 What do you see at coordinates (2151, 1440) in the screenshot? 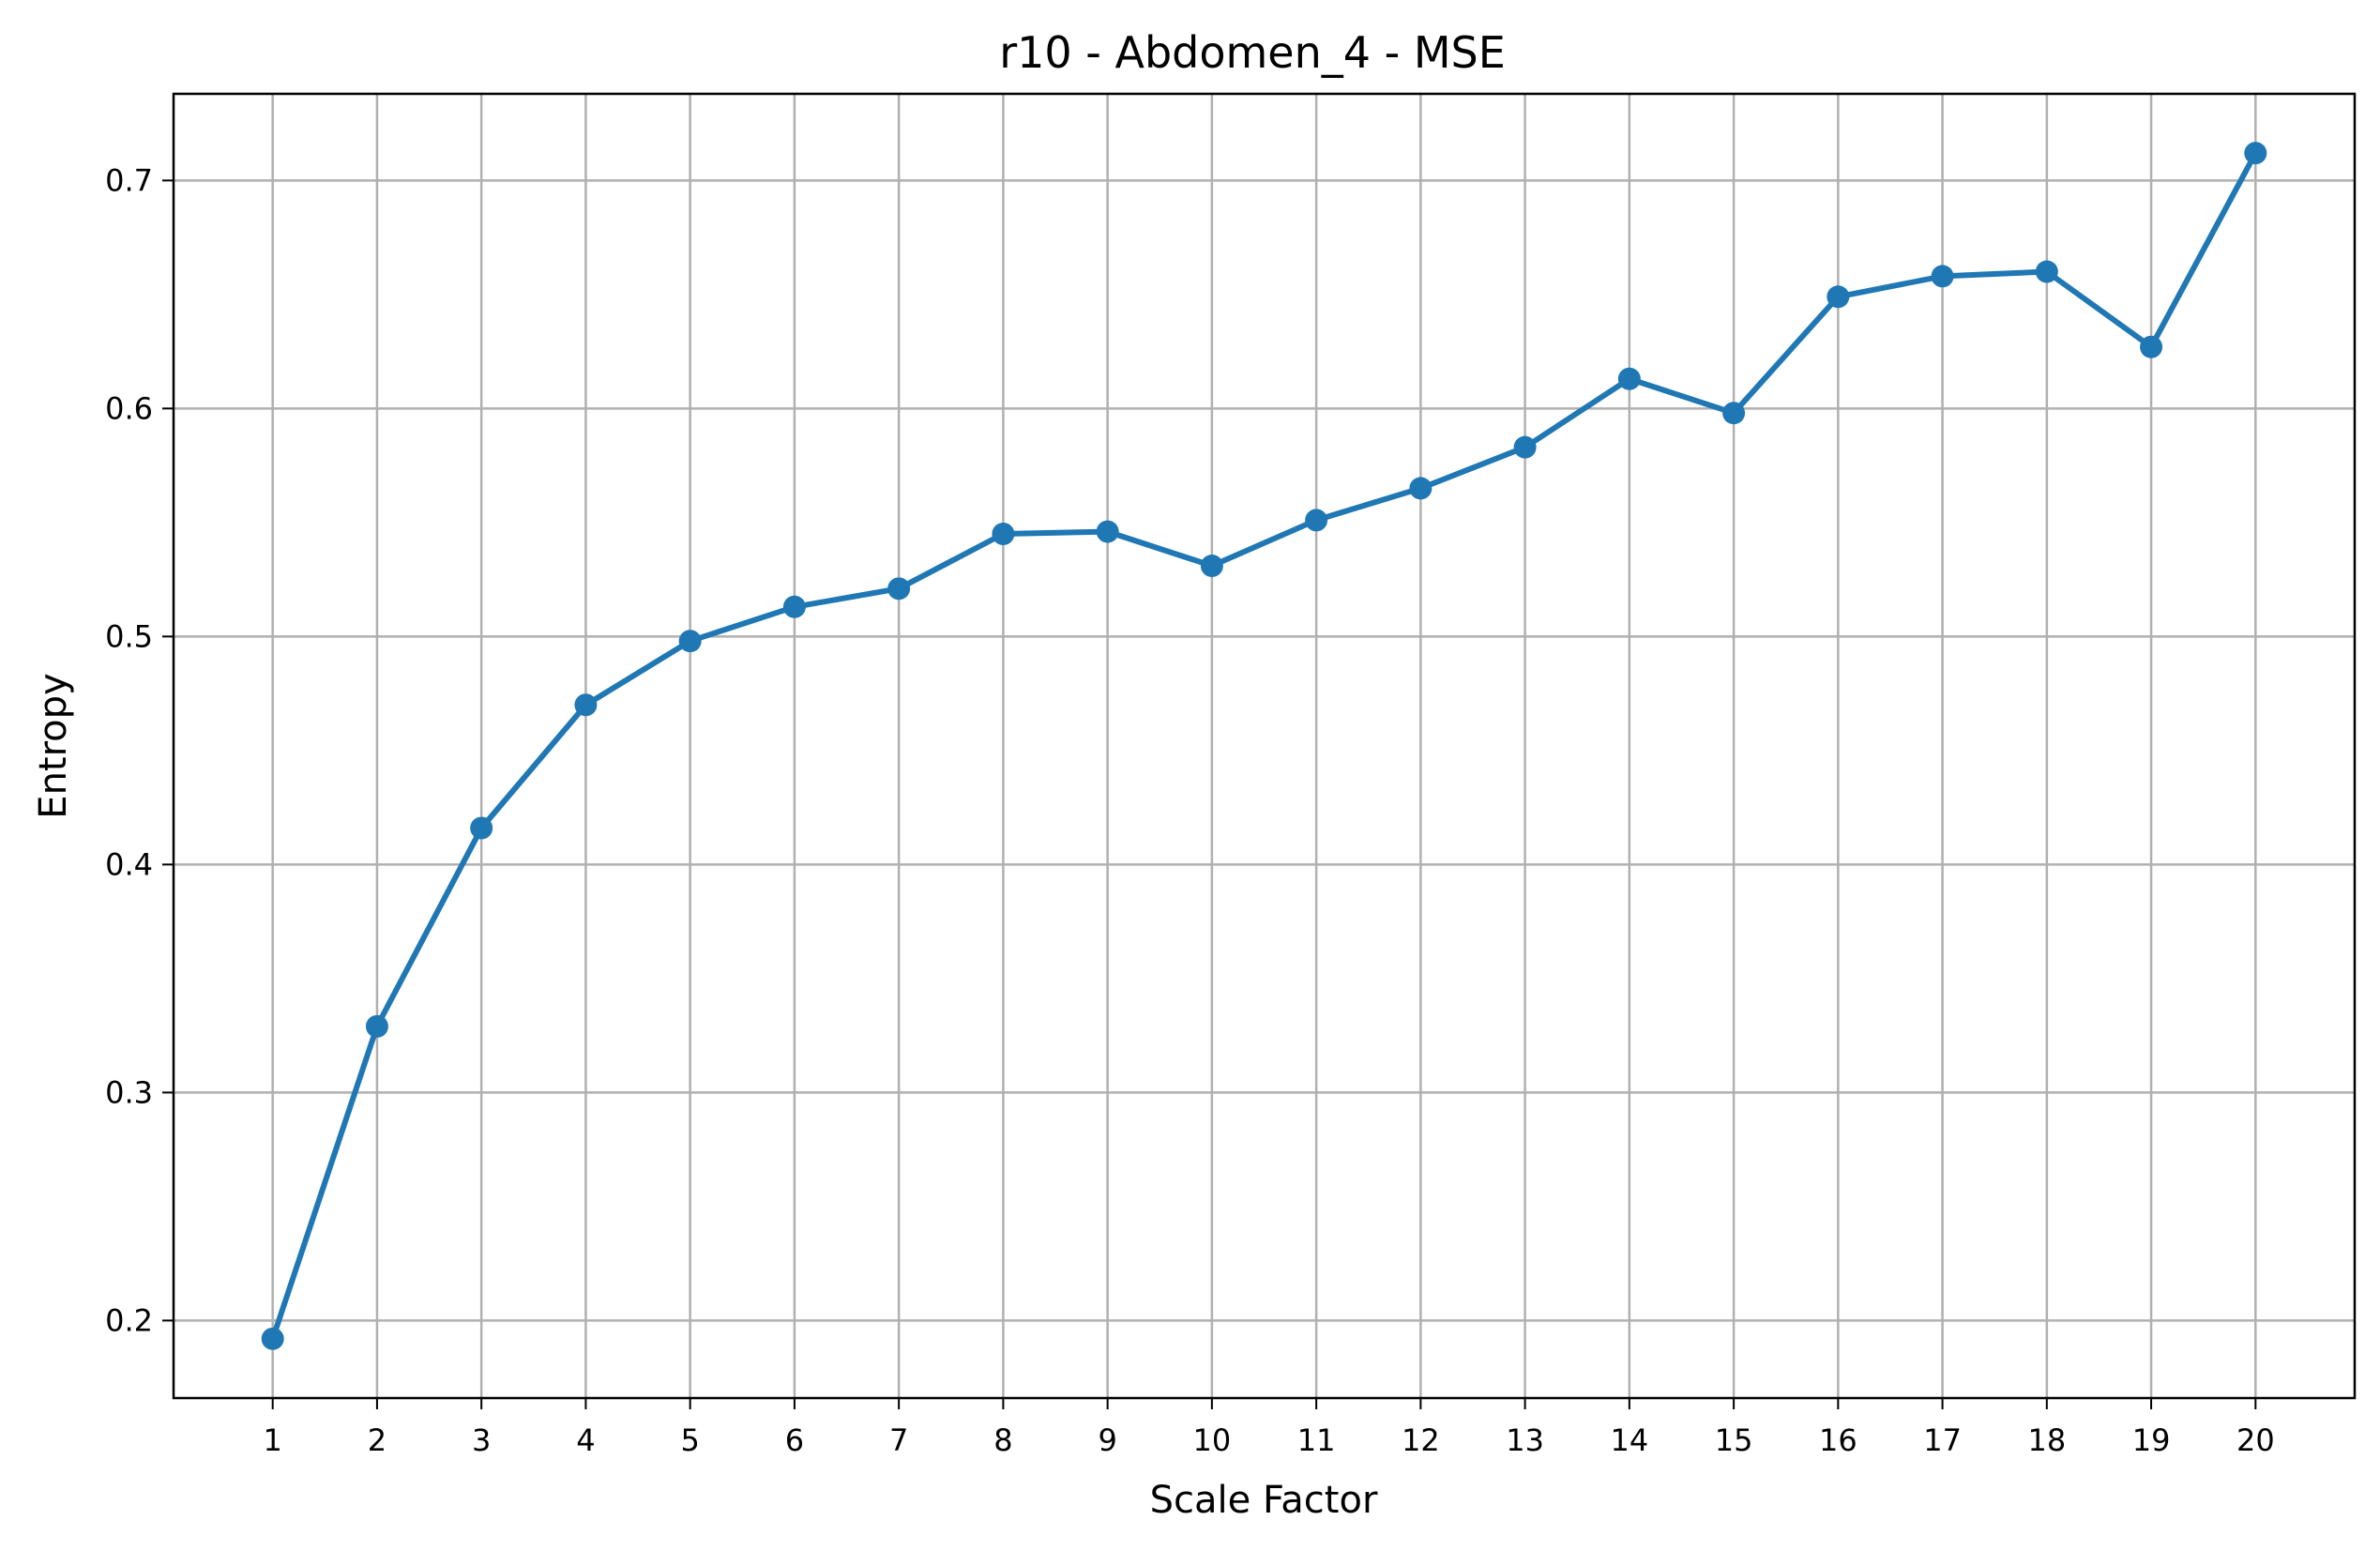
I see `x-tick-label: 19` at bounding box center [2151, 1440].